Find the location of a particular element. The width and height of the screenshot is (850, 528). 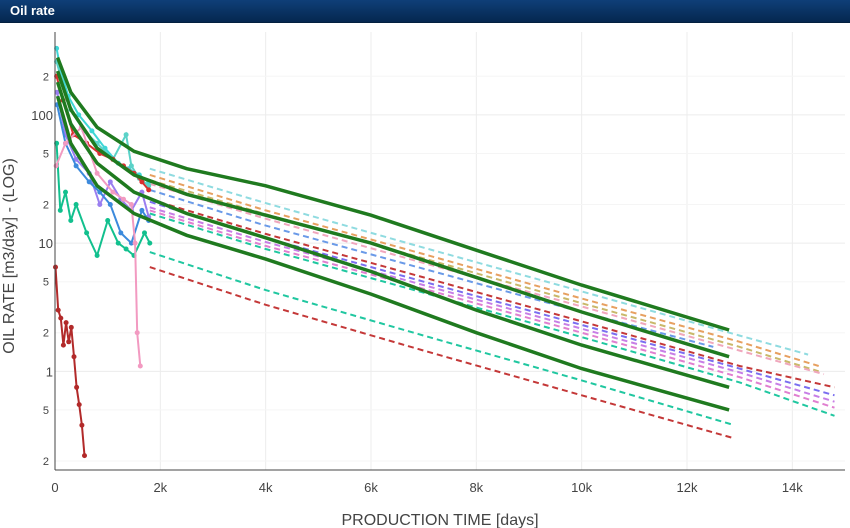

panel-title-bar: Oil rate is located at coordinates (425, 11).